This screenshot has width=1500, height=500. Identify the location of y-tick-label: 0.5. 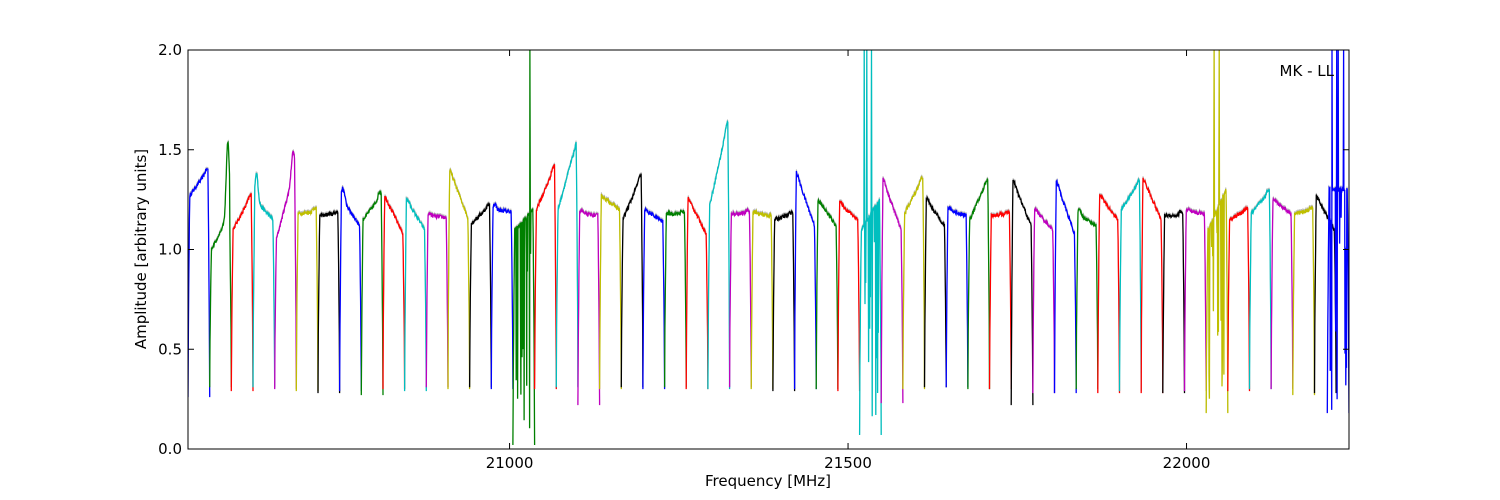
(170, 349).